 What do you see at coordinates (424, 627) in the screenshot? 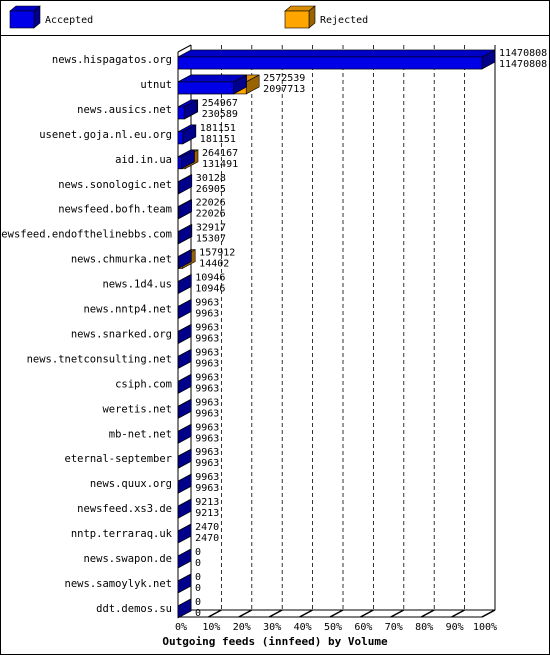
I see `x-tick-label: 80%` at bounding box center [424, 627].